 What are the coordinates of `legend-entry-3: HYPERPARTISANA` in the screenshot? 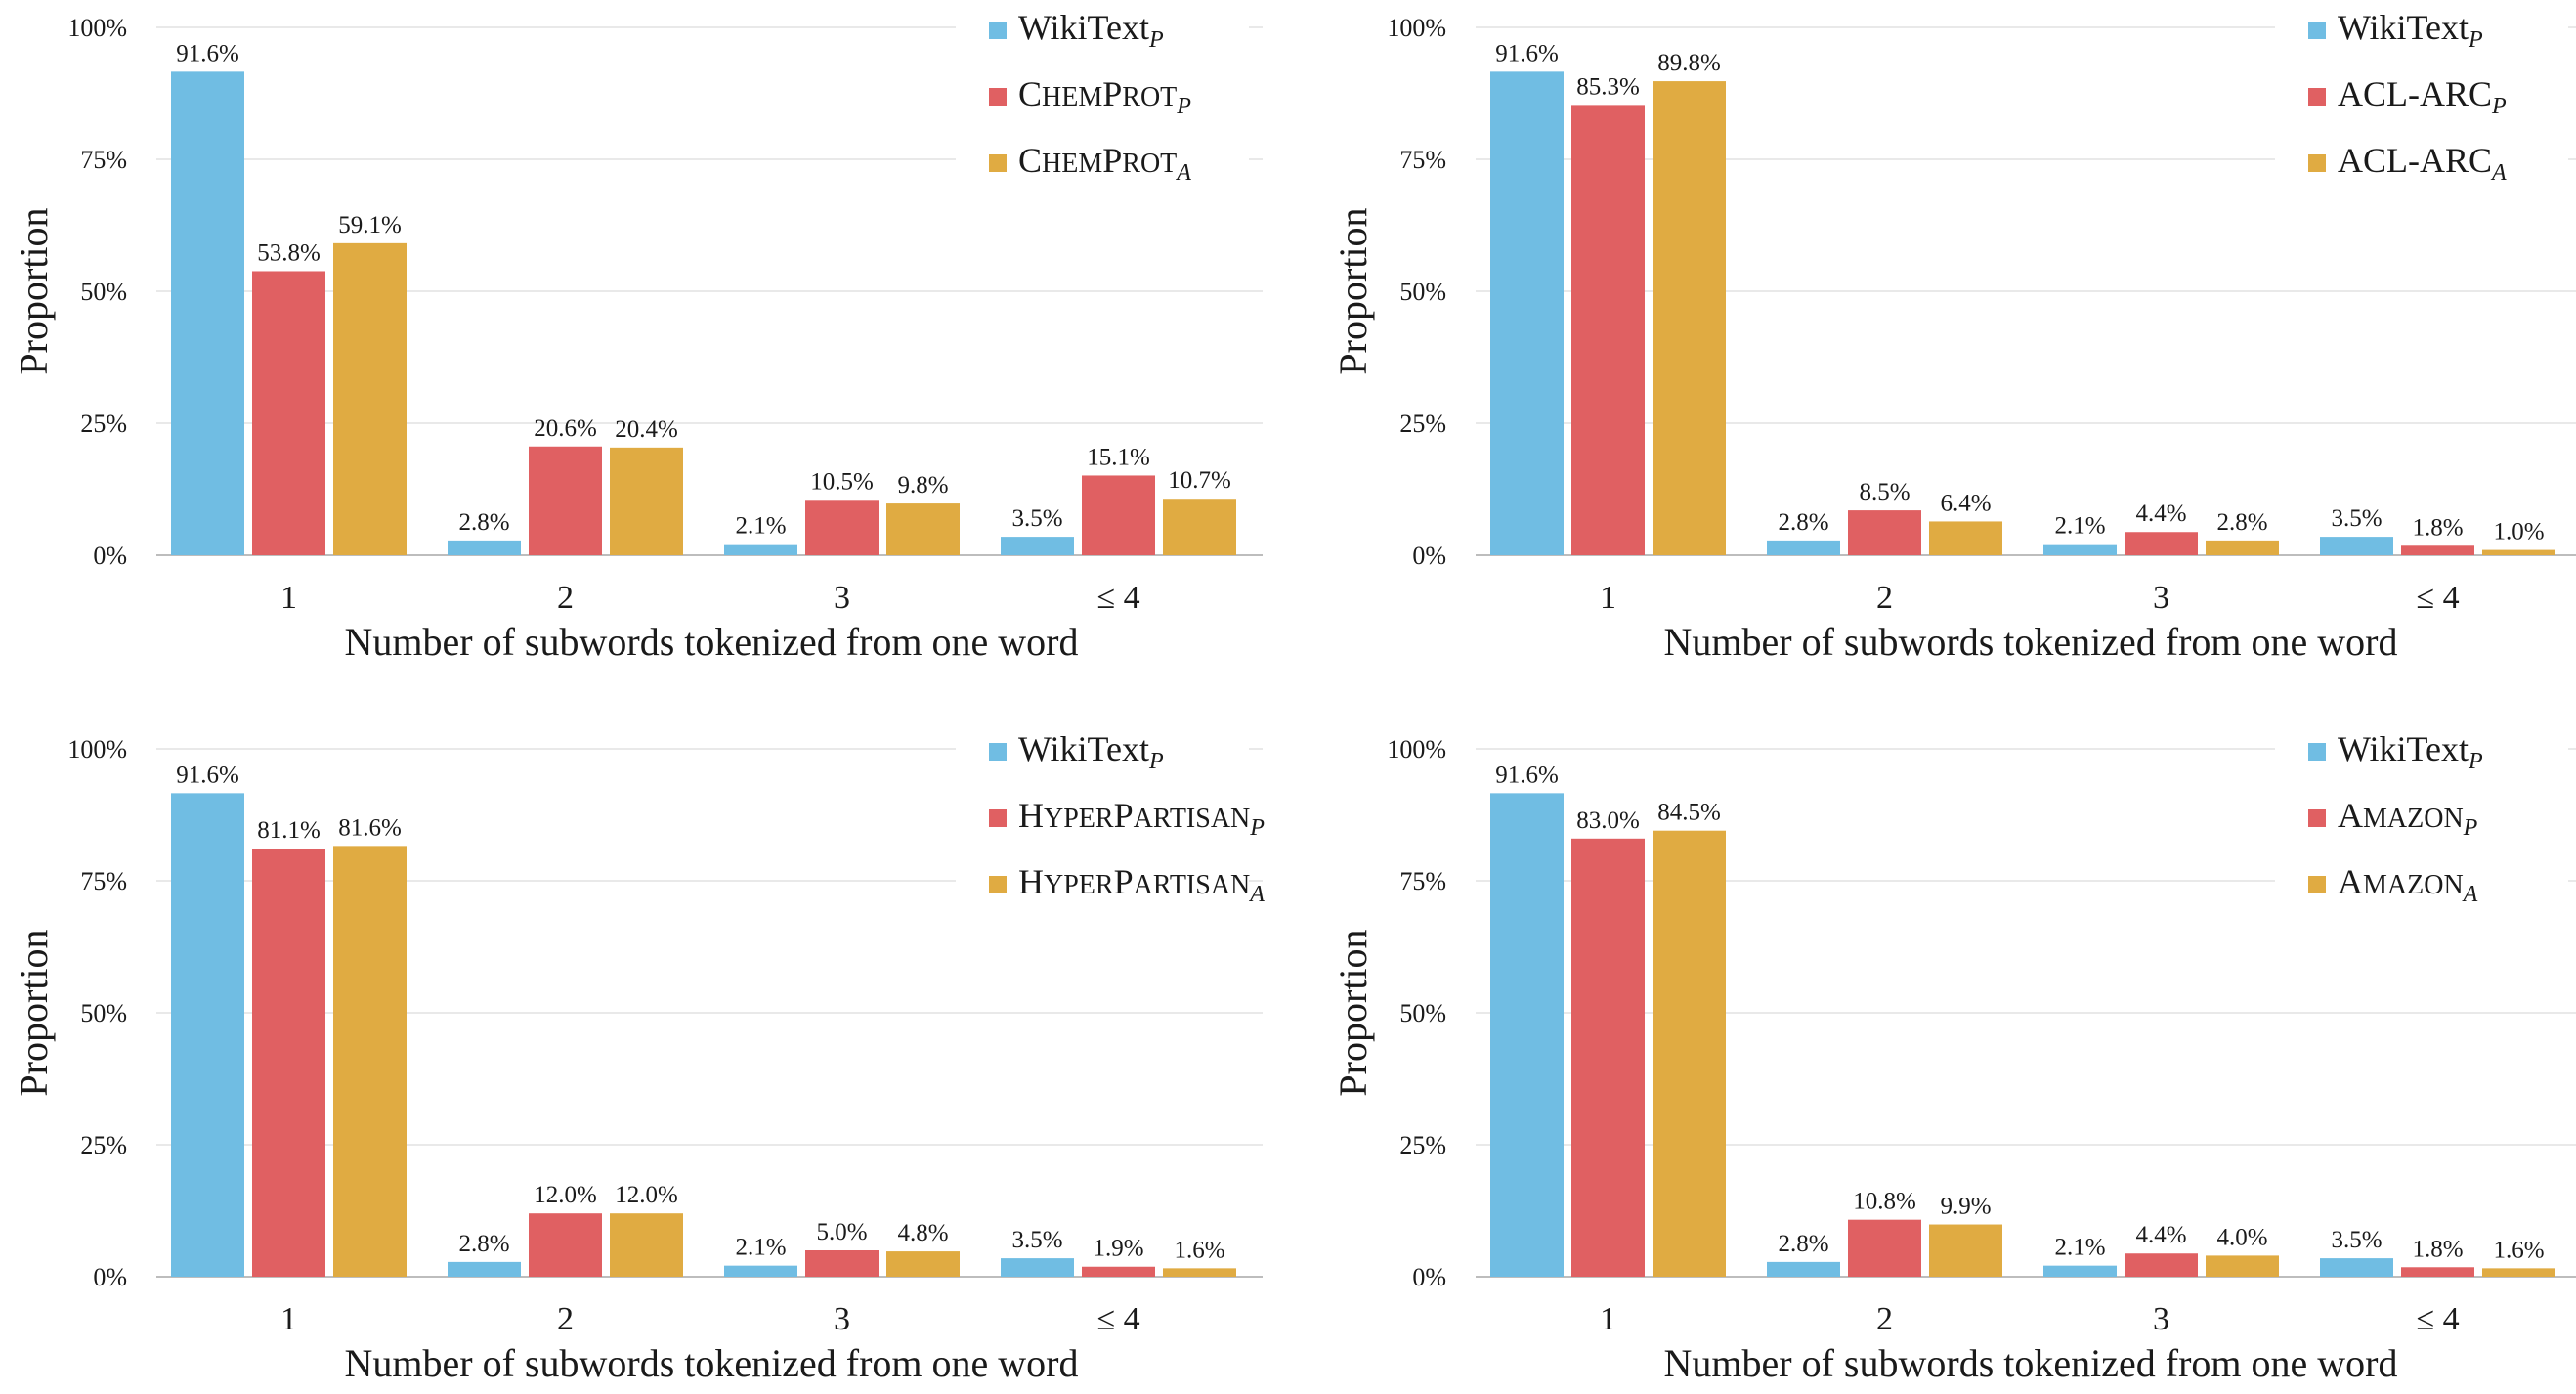 It's located at (1141, 884).